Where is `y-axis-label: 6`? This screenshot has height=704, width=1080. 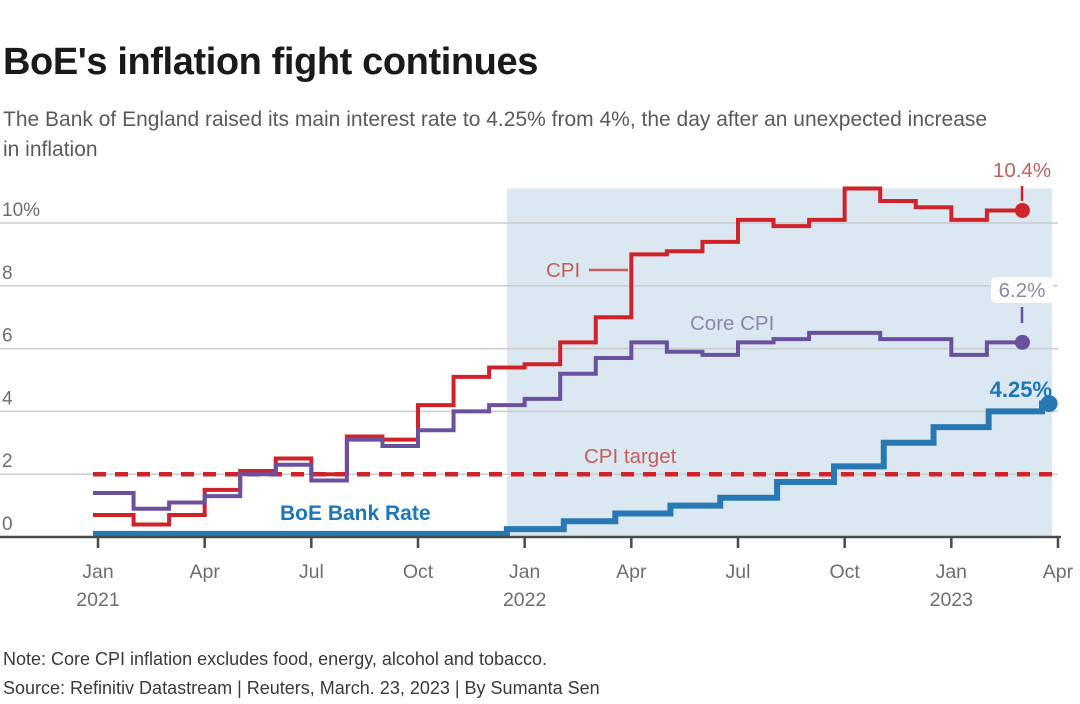
y-axis-label: 6 is located at coordinates (7, 336).